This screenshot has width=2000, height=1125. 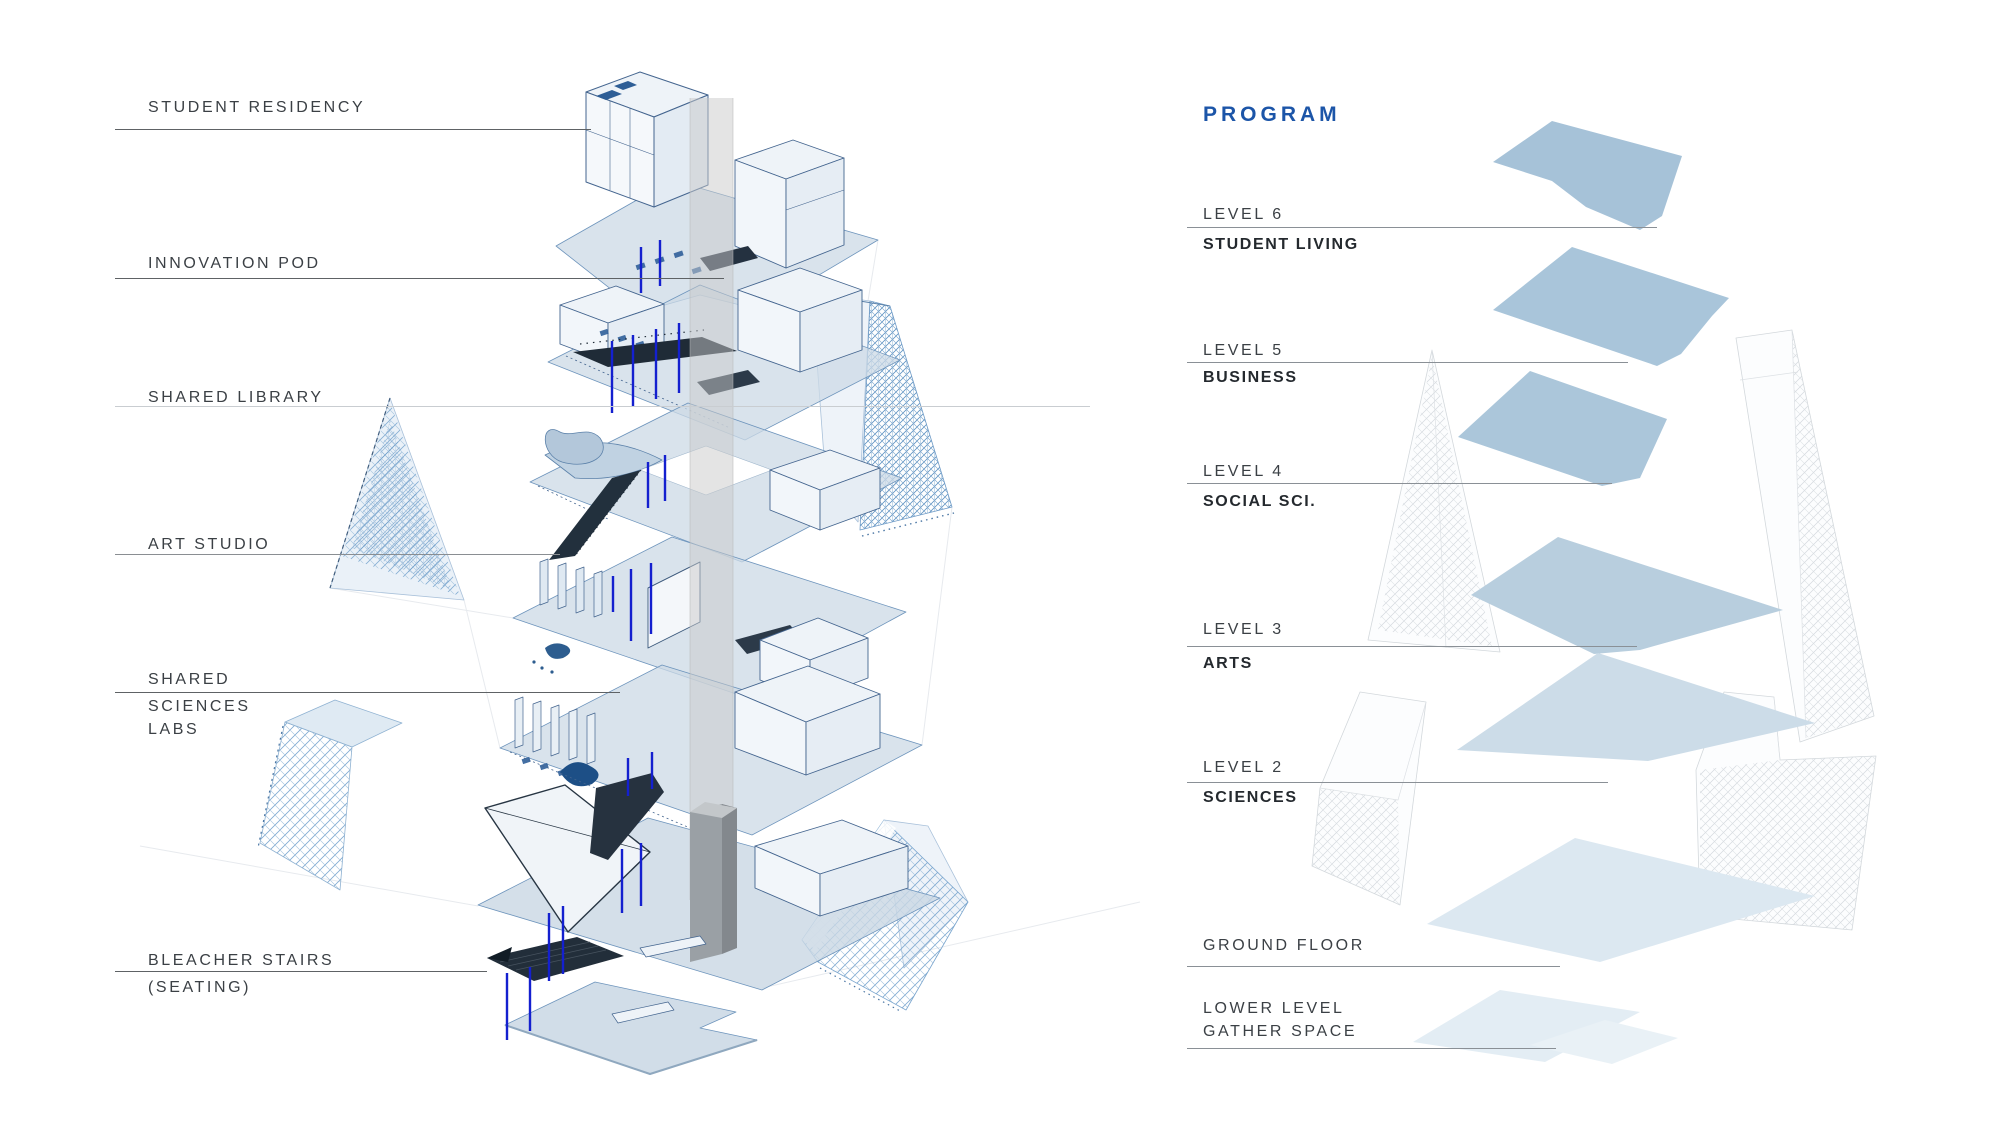 I want to click on legend-level-4: LEVEL 4, so click(x=1243, y=471).